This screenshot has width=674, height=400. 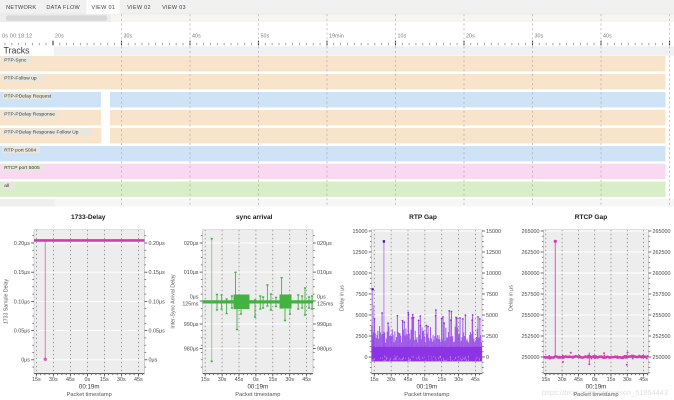 I want to click on svg-text: all, so click(x=6, y=186).